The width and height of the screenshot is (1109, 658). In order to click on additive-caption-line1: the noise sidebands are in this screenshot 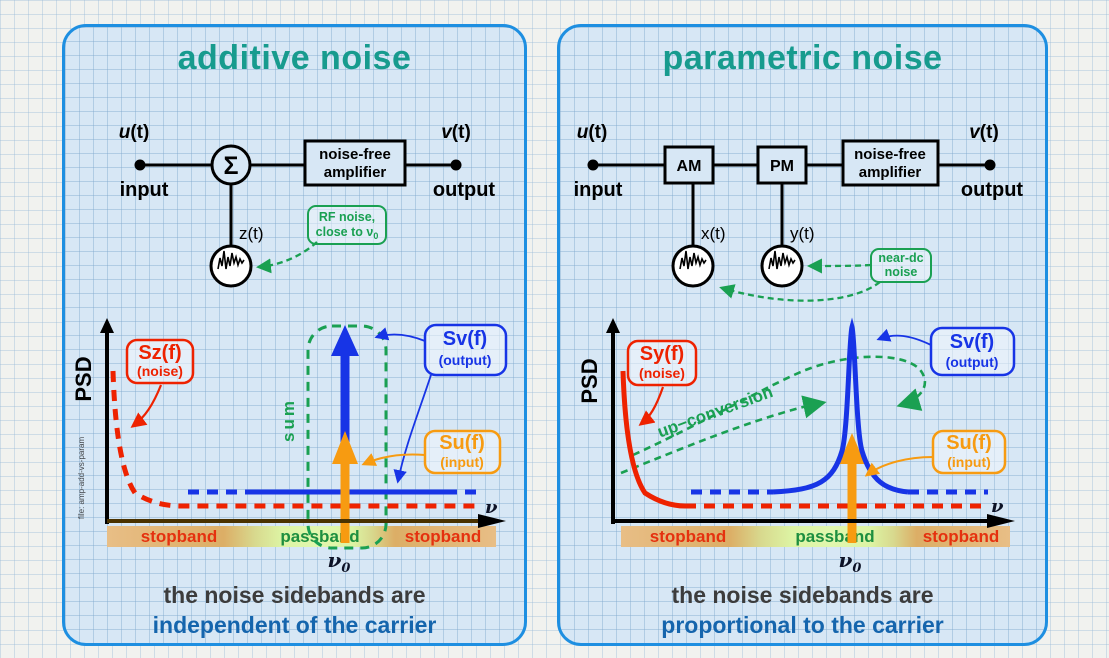, I will do `click(294, 595)`.